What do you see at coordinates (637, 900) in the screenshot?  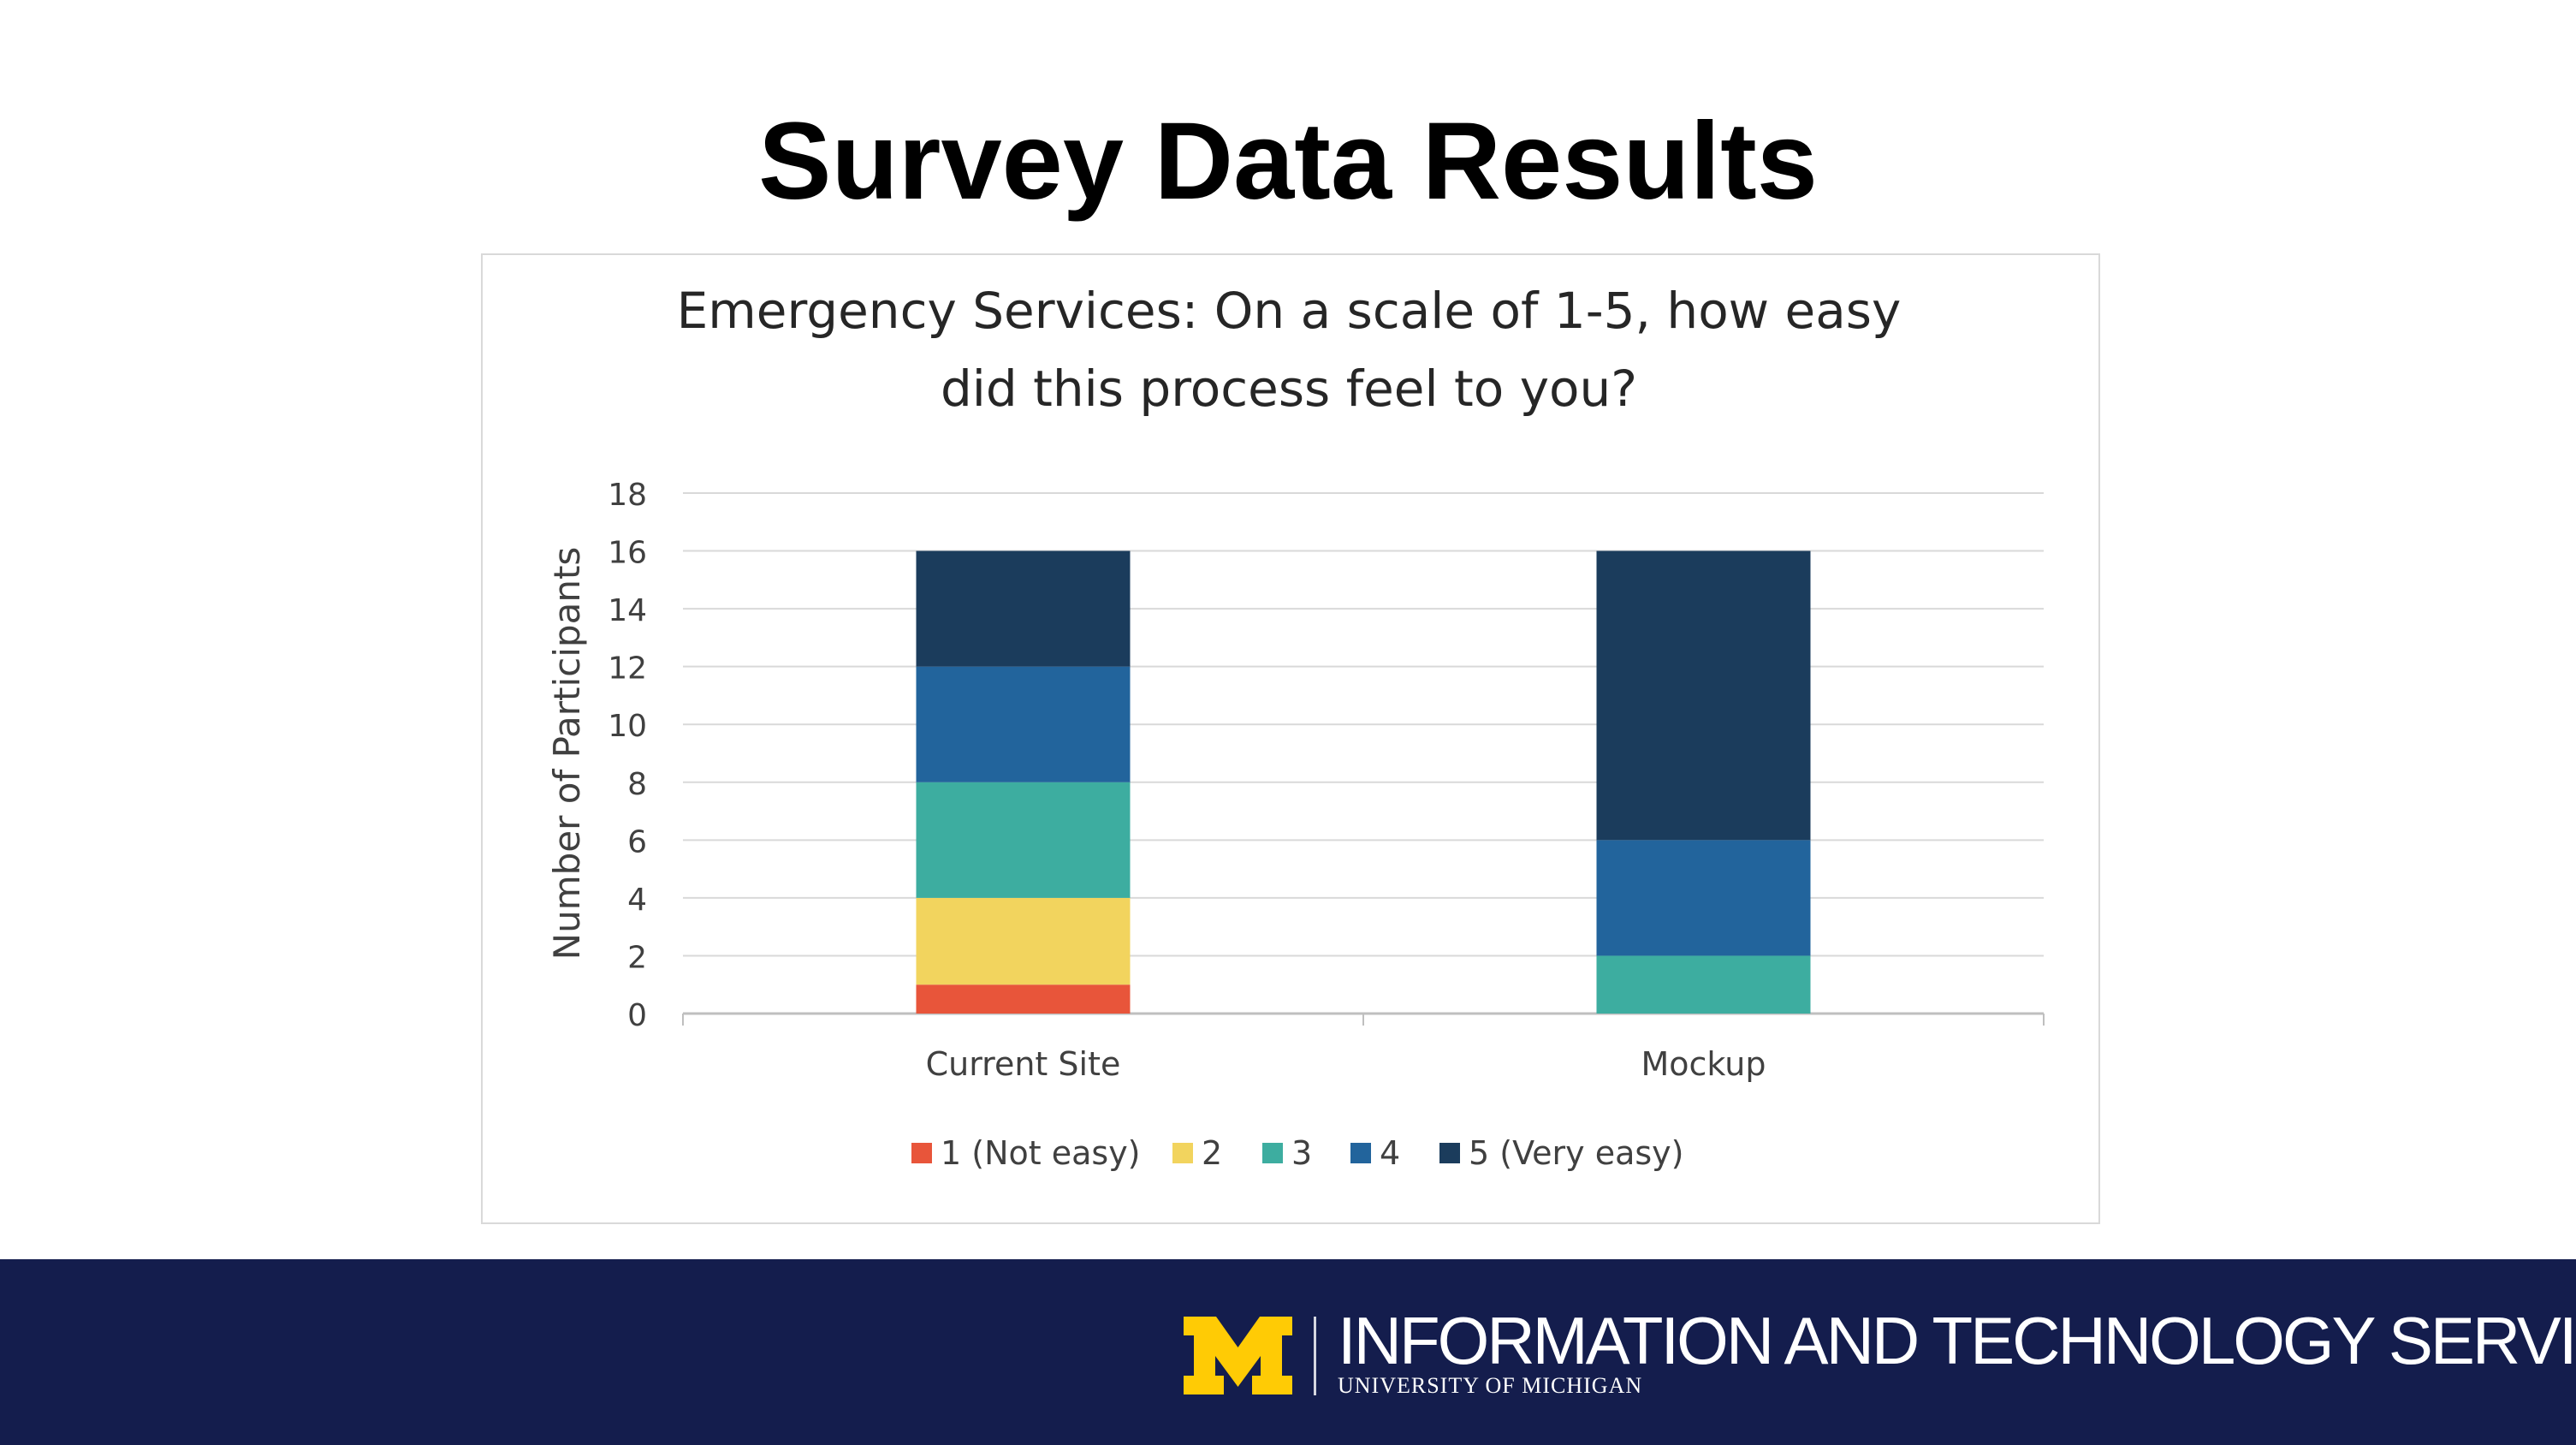 I see `y-tick-label: 4` at bounding box center [637, 900].